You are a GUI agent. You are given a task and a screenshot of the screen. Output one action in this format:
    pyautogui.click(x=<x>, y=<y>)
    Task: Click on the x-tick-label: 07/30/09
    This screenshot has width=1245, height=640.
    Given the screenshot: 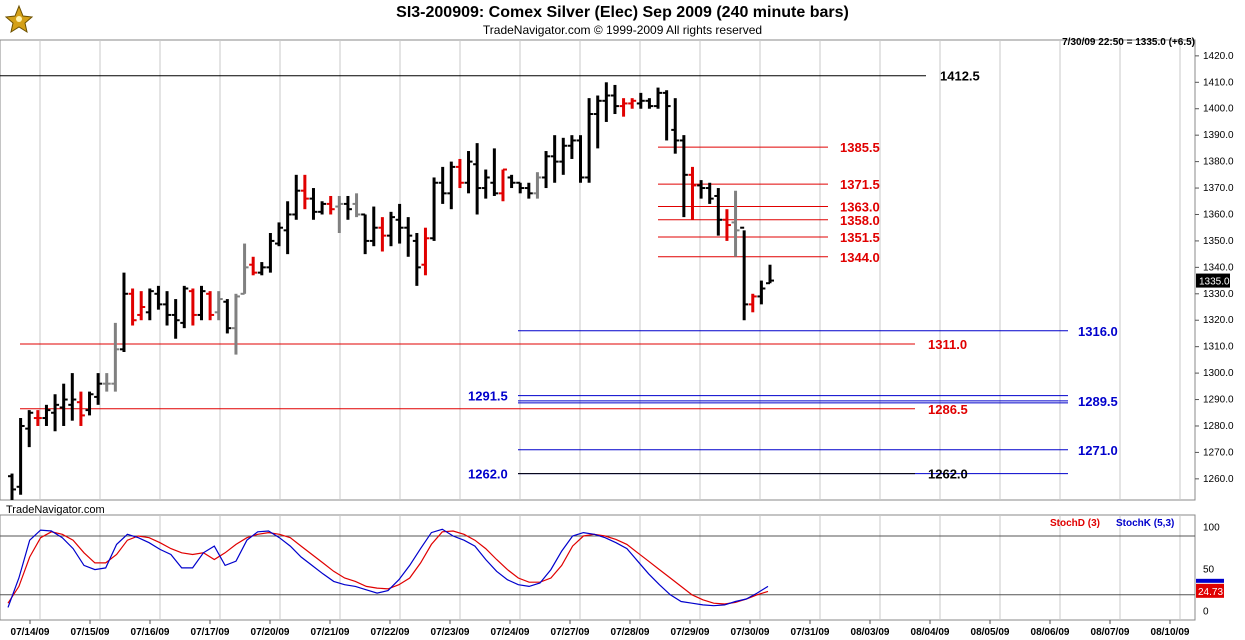 What is the action you would take?
    pyautogui.click(x=750, y=632)
    